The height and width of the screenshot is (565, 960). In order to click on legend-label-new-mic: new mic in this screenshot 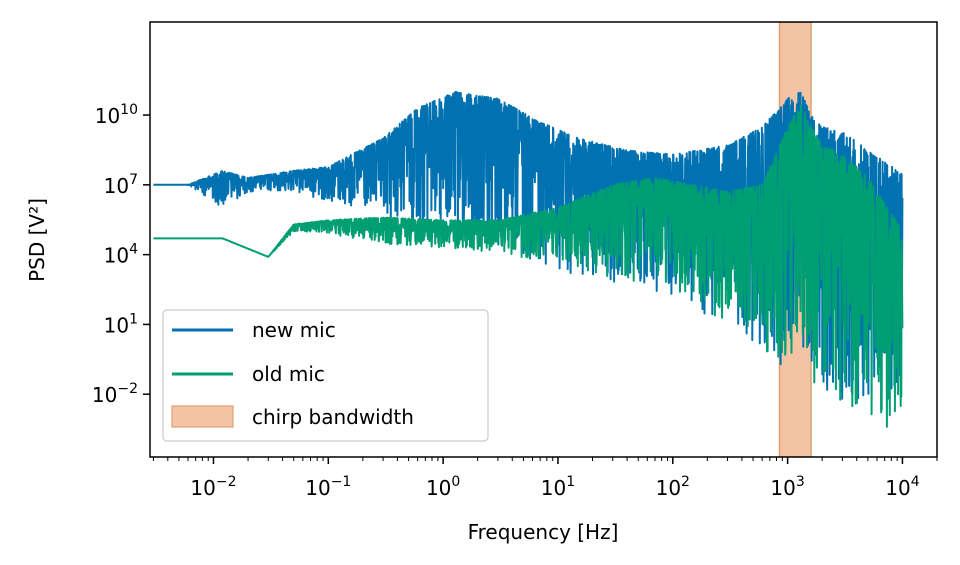, I will do `click(294, 330)`.